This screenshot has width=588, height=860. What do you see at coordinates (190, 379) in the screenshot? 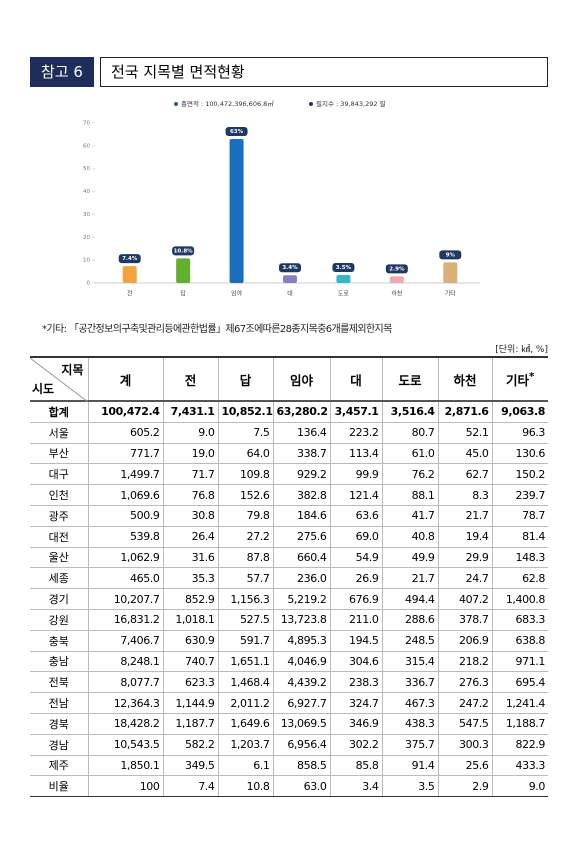
I see `column-header: 전` at bounding box center [190, 379].